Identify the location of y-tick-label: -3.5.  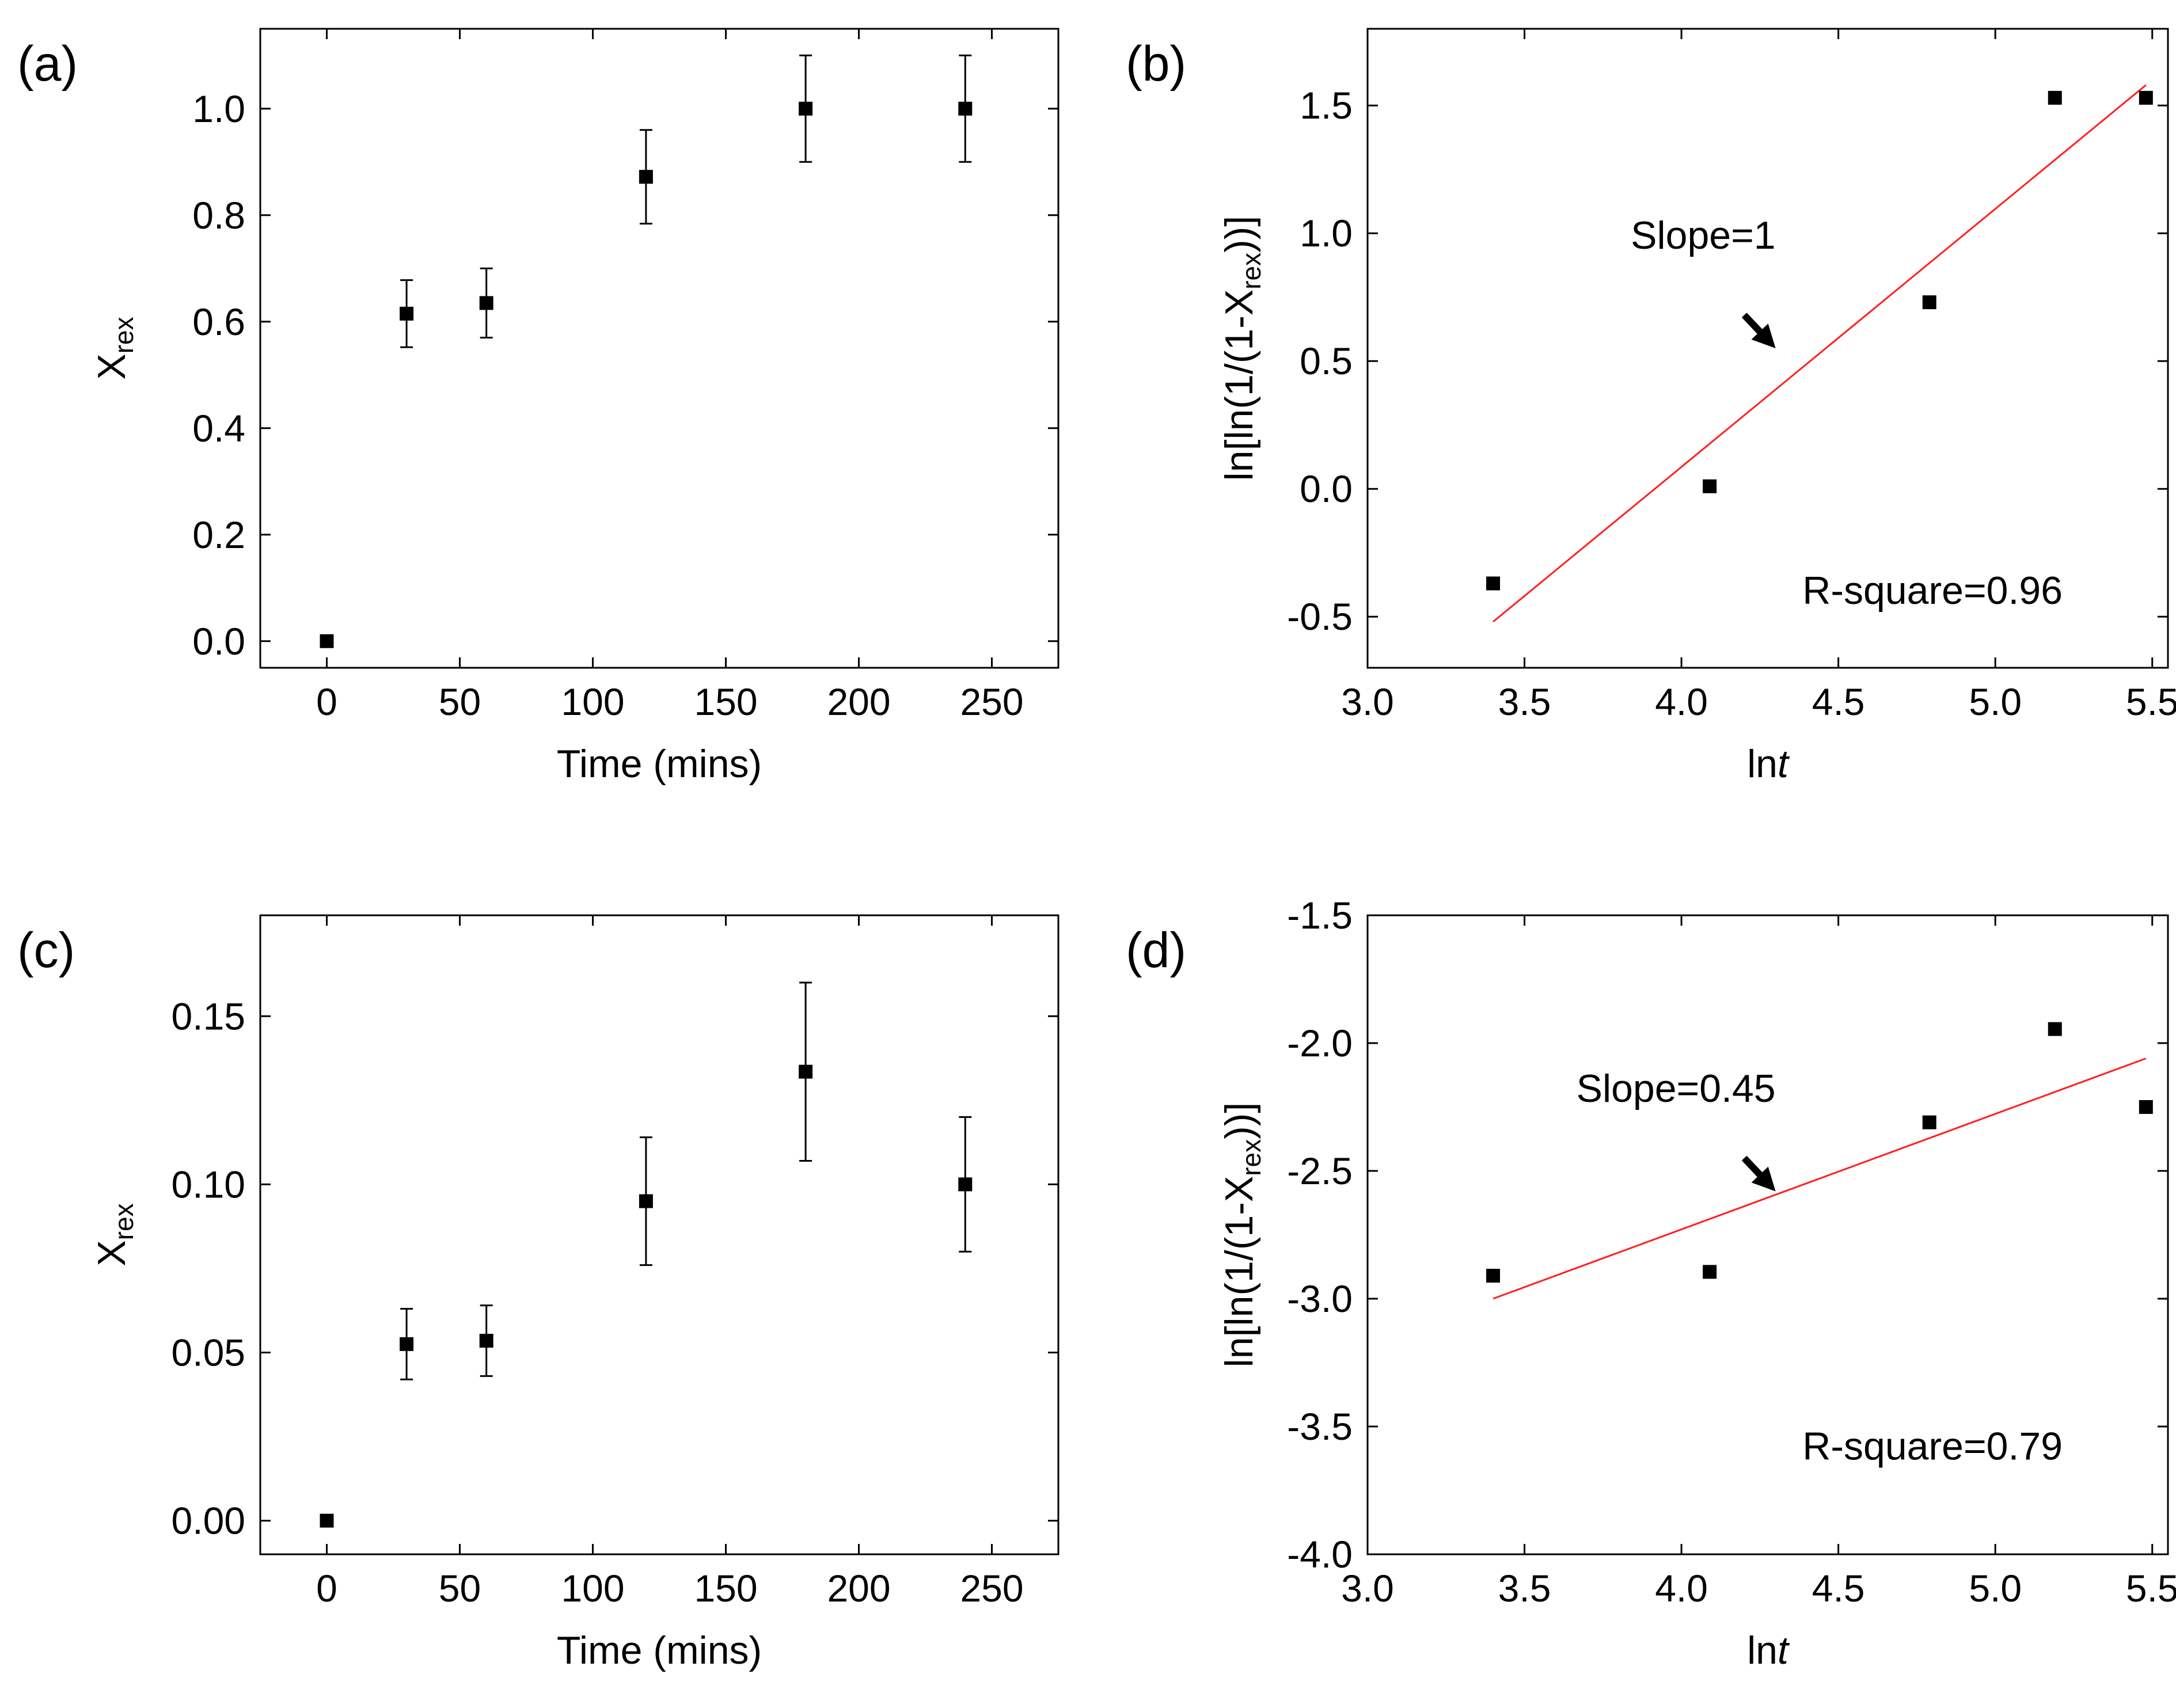
(1320, 1426).